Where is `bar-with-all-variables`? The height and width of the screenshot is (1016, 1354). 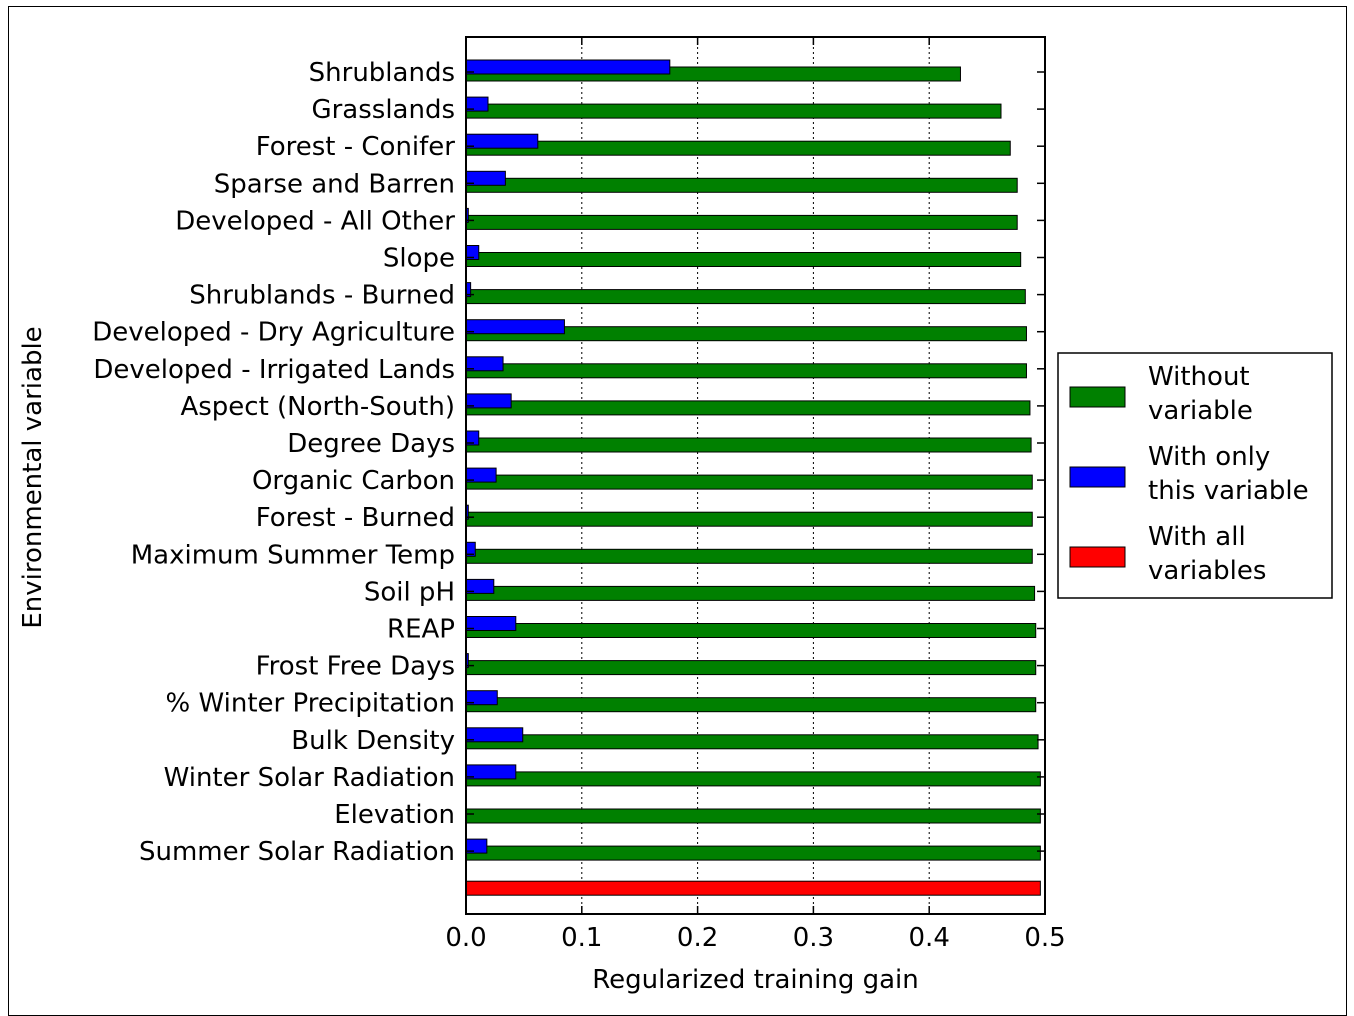
bar-with-all-variables is located at coordinates (753, 888).